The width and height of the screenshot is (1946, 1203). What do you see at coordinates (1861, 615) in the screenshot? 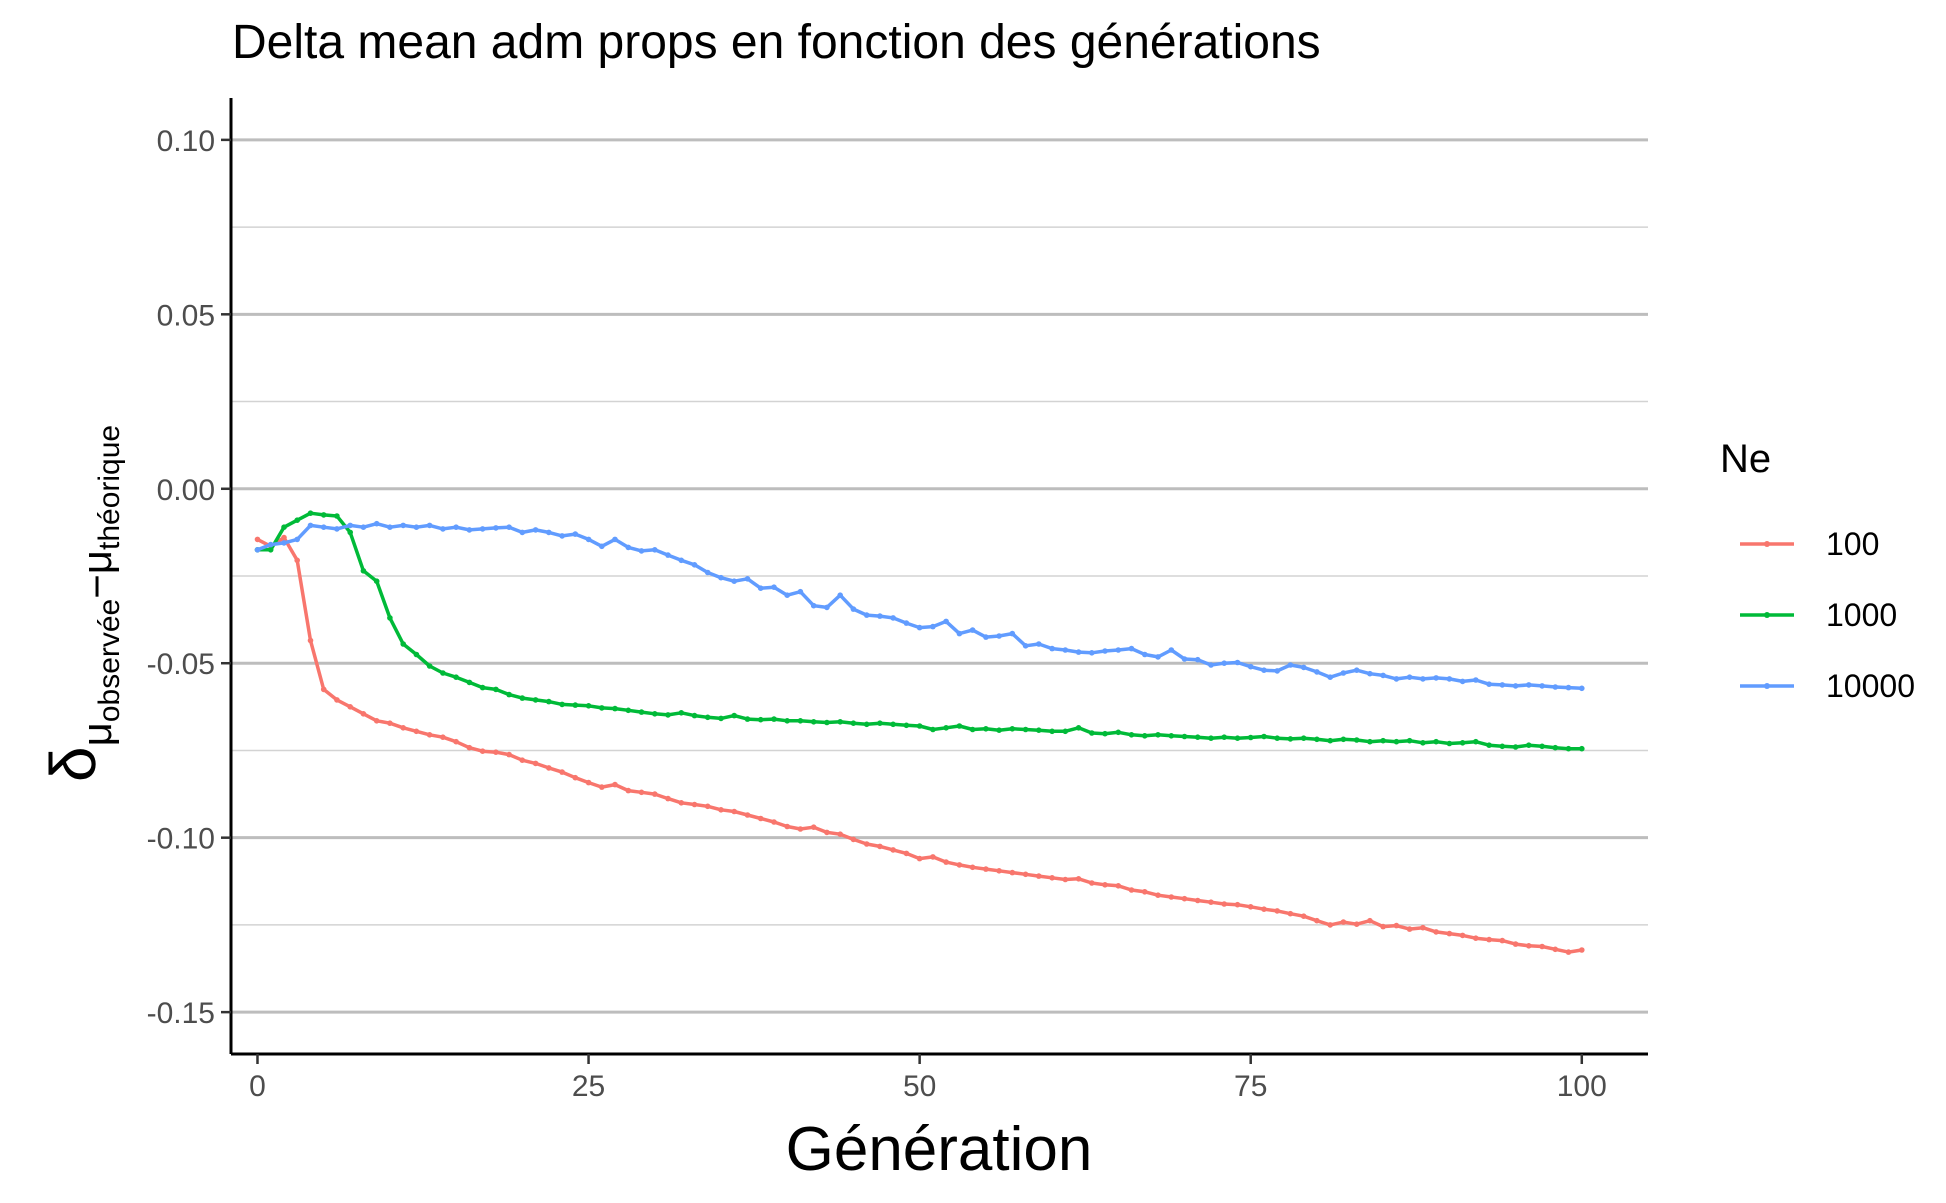
I see `legend-label: 1000` at bounding box center [1861, 615].